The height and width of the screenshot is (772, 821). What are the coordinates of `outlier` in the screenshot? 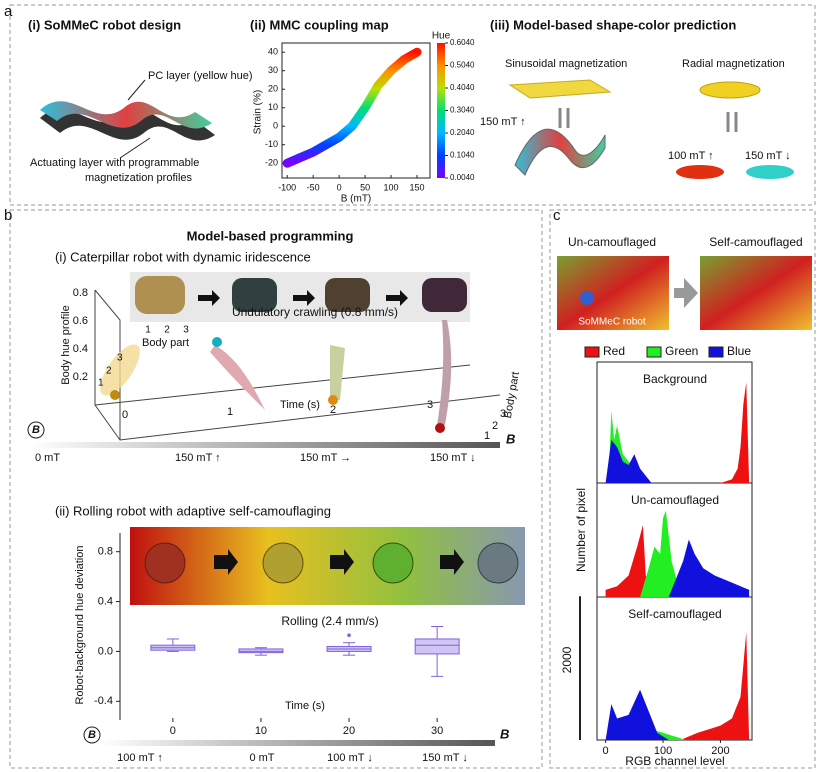 It's located at (349, 635).